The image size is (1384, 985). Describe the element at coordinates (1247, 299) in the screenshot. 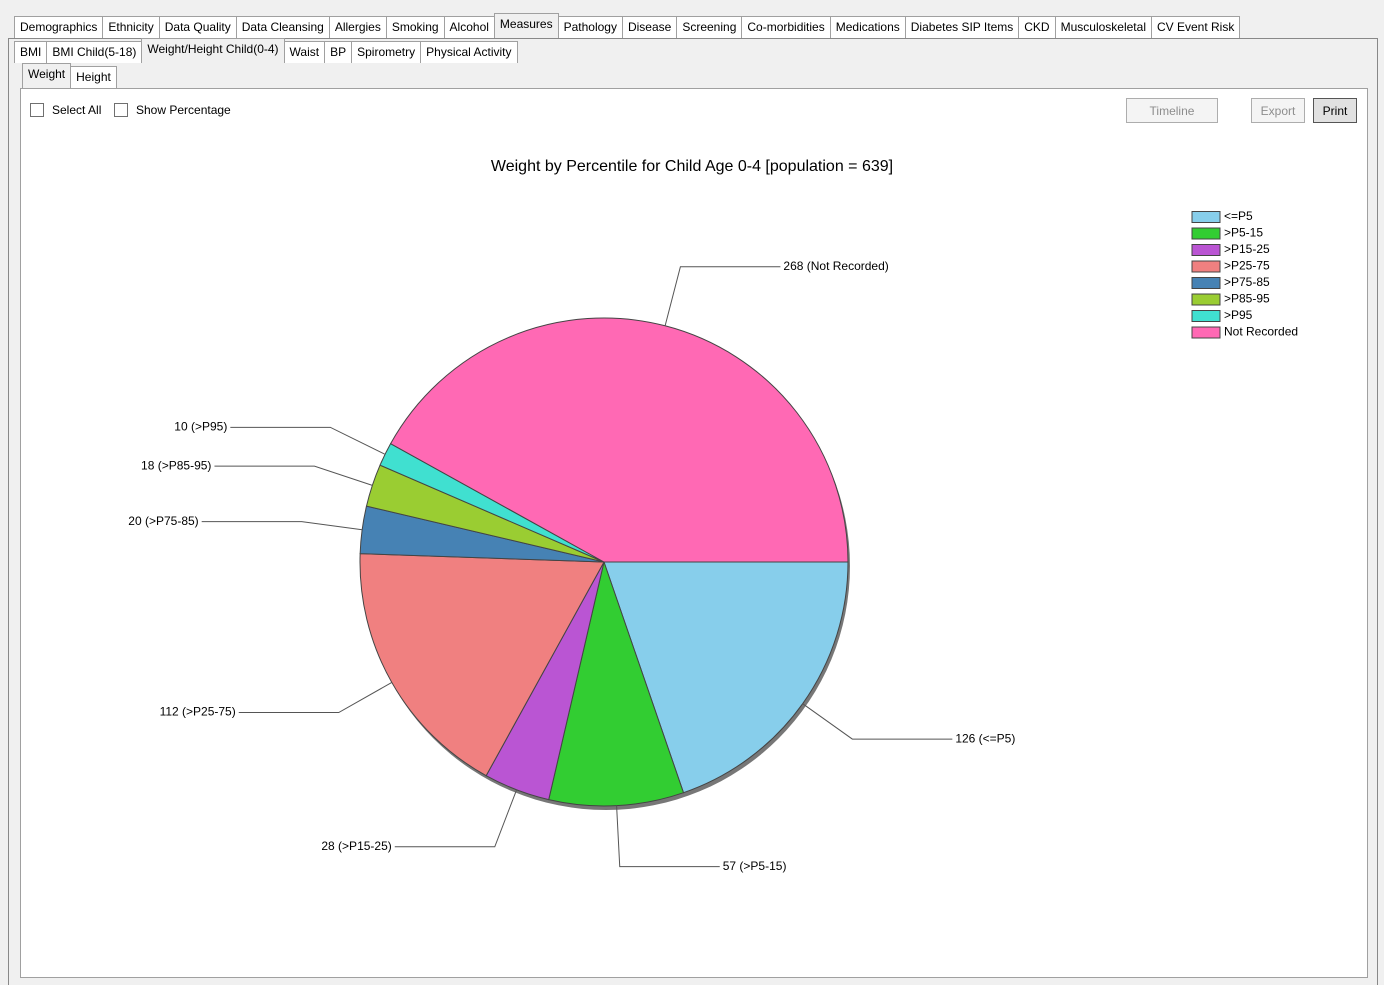

I see `legend-label: >P85-95` at that location.